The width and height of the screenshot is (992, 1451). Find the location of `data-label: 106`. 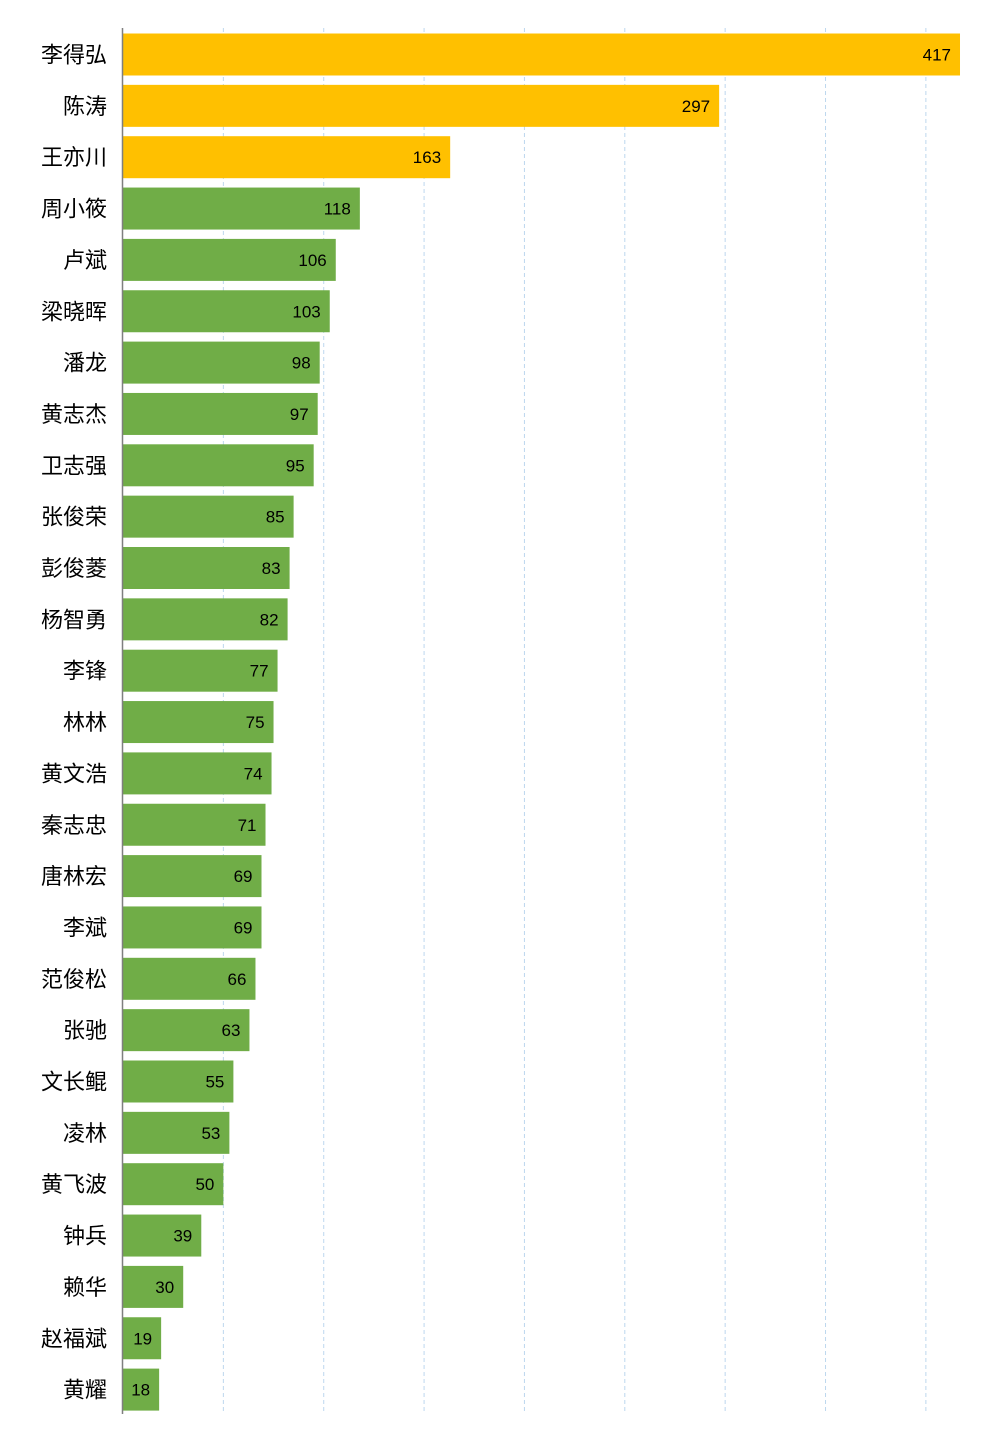

data-label: 106 is located at coordinates (312, 260).